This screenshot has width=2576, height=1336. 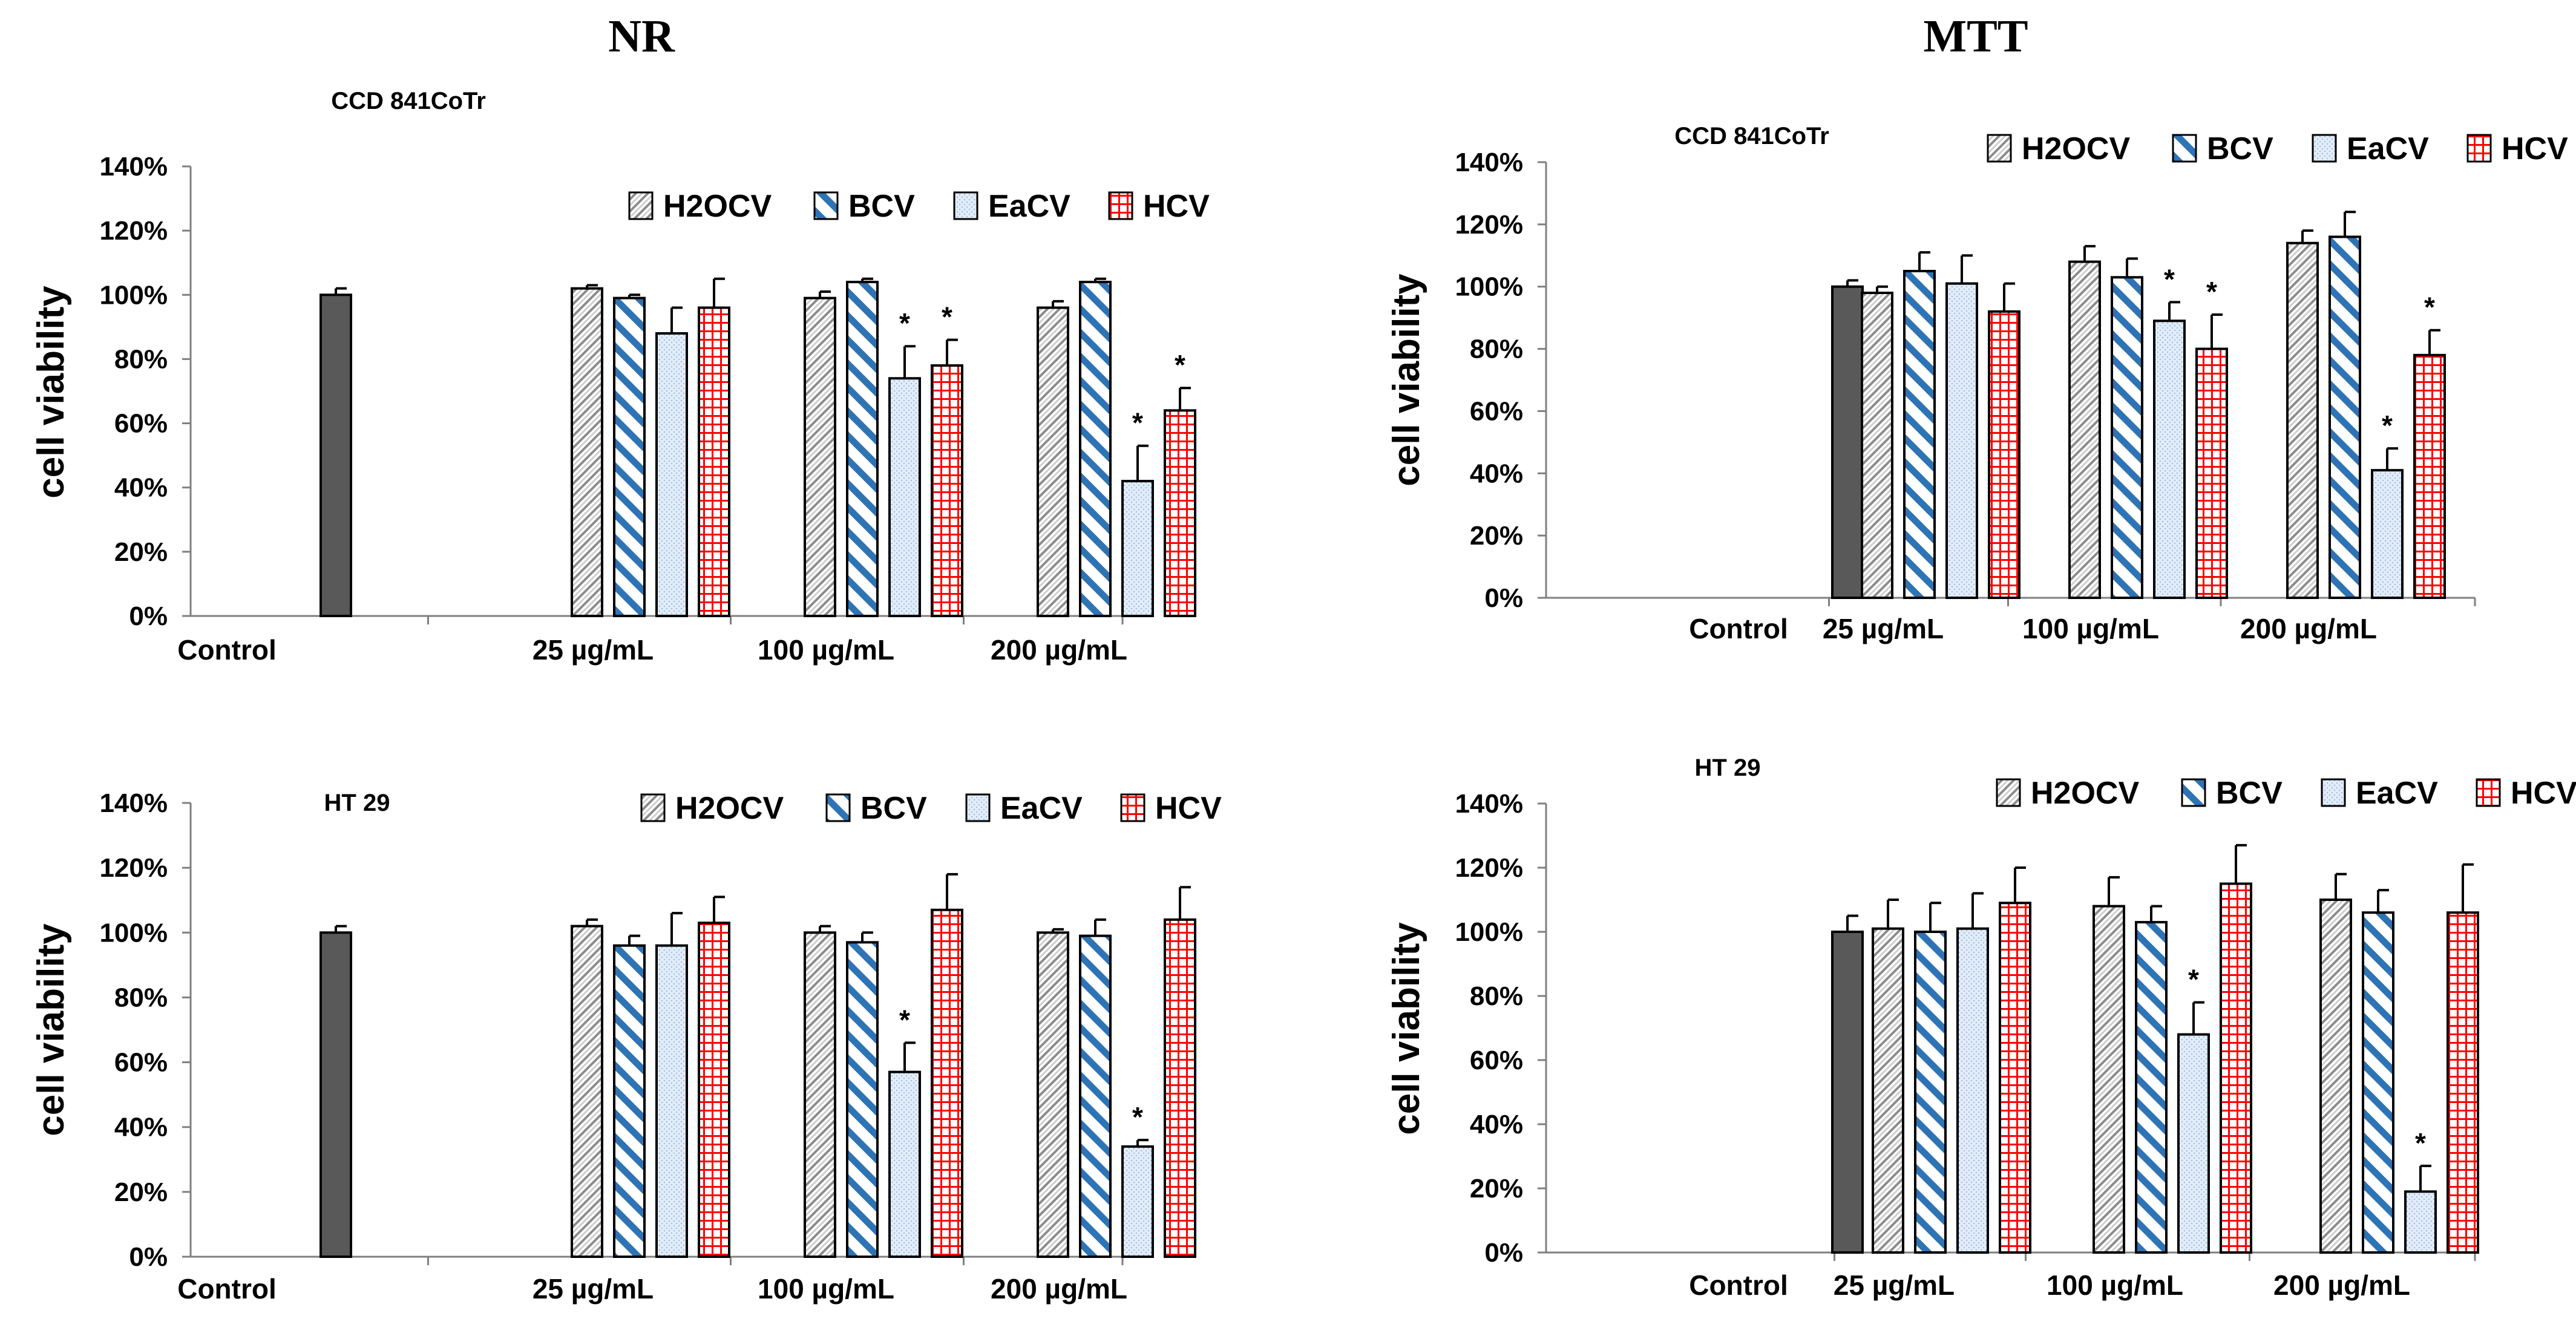 What do you see at coordinates (641, 36) in the screenshot?
I see `column-title-nr: NR` at bounding box center [641, 36].